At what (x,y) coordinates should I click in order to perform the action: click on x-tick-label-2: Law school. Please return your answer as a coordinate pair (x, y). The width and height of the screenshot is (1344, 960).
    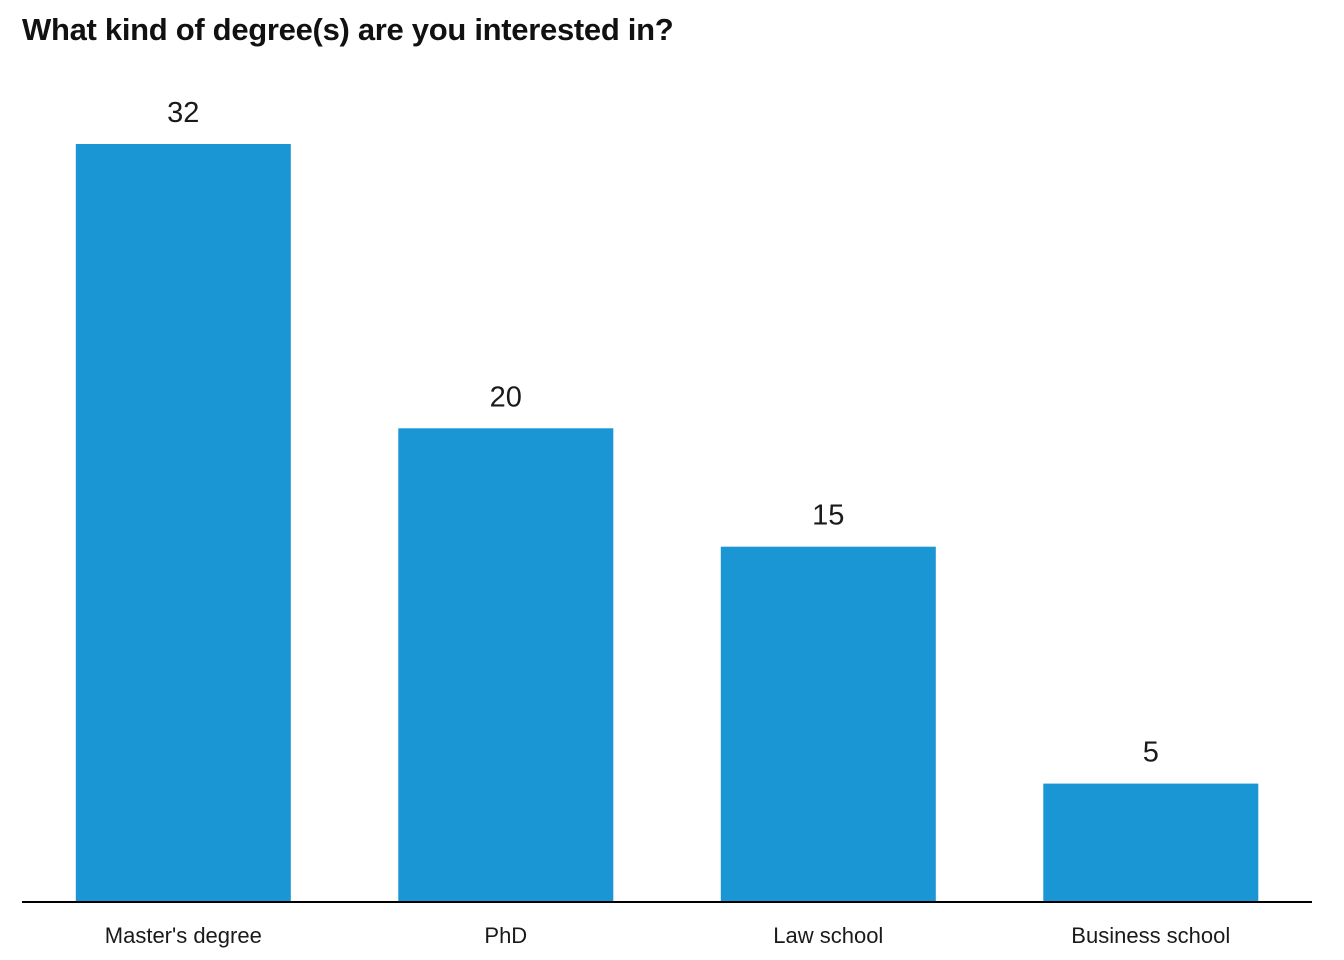
    Looking at the image, I should click on (828, 935).